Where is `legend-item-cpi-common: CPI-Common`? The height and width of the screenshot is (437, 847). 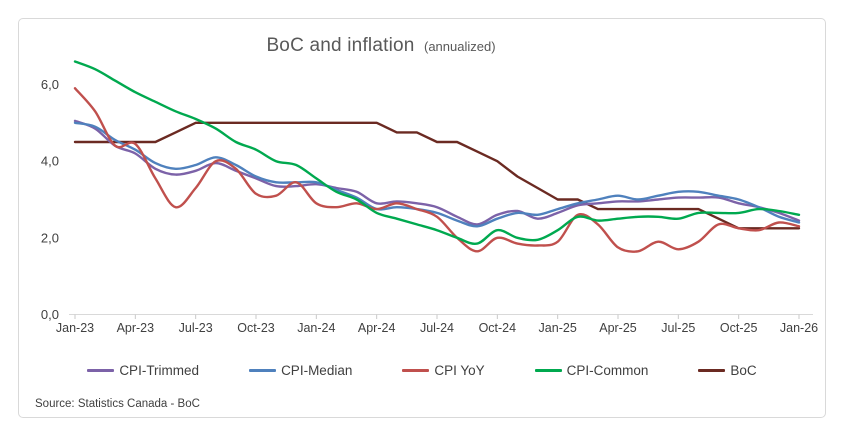 legend-item-cpi-common: CPI-Common is located at coordinates (591, 370).